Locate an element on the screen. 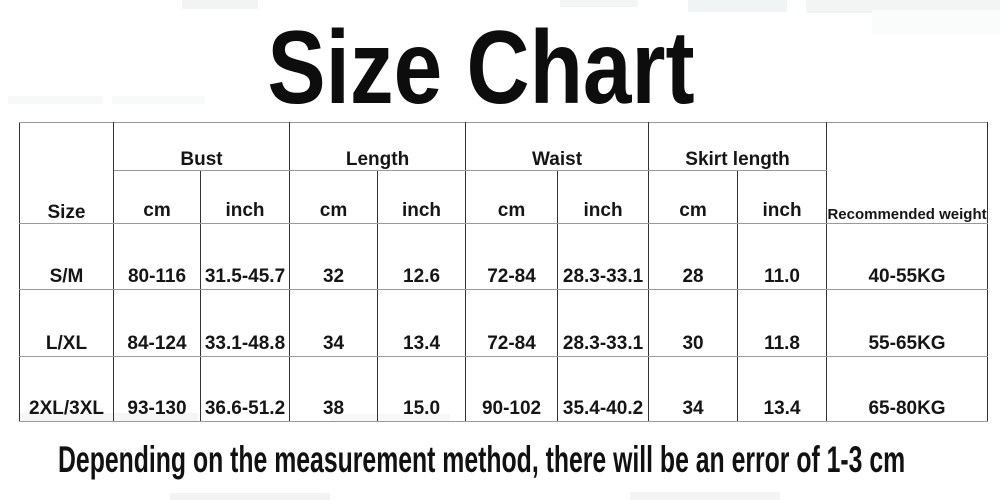  cell-skirt-cm: 34 is located at coordinates (693, 389).